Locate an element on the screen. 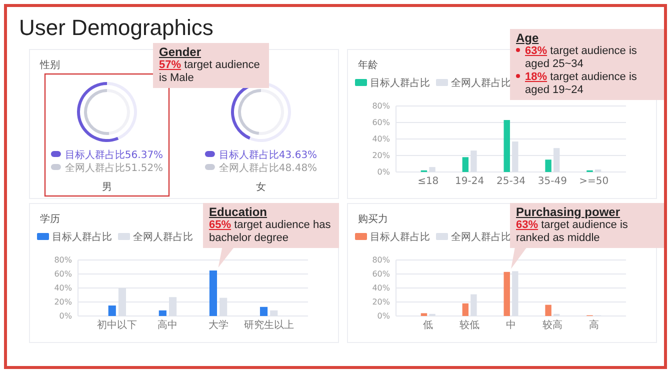 The width and height of the screenshot is (671, 373). x-tick-label: 35-49 is located at coordinates (552, 182).